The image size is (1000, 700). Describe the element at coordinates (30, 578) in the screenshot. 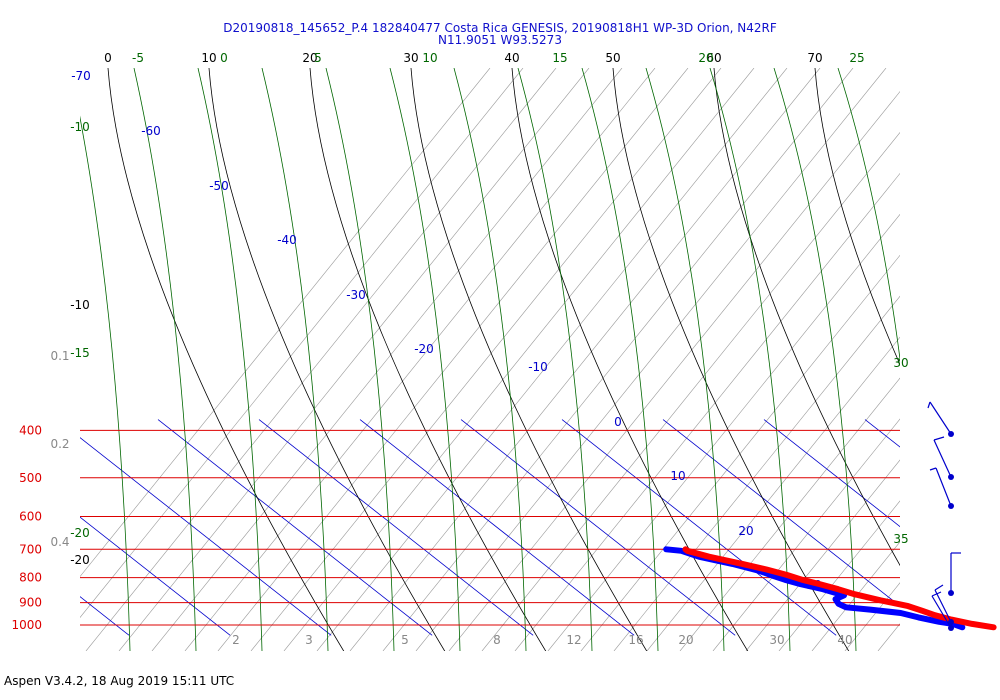

I see `pressure-label: 800` at that location.